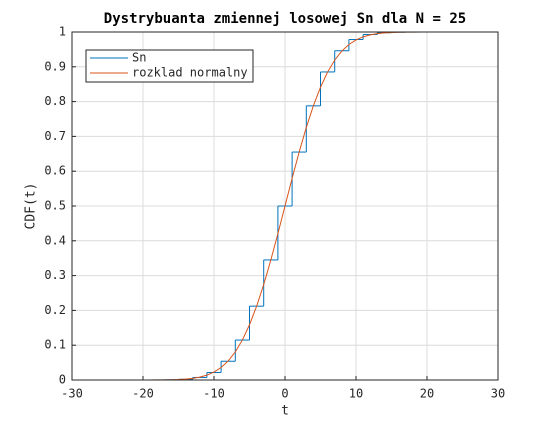  What do you see at coordinates (427, 394) in the screenshot?
I see `x-tick-label: 20` at bounding box center [427, 394].